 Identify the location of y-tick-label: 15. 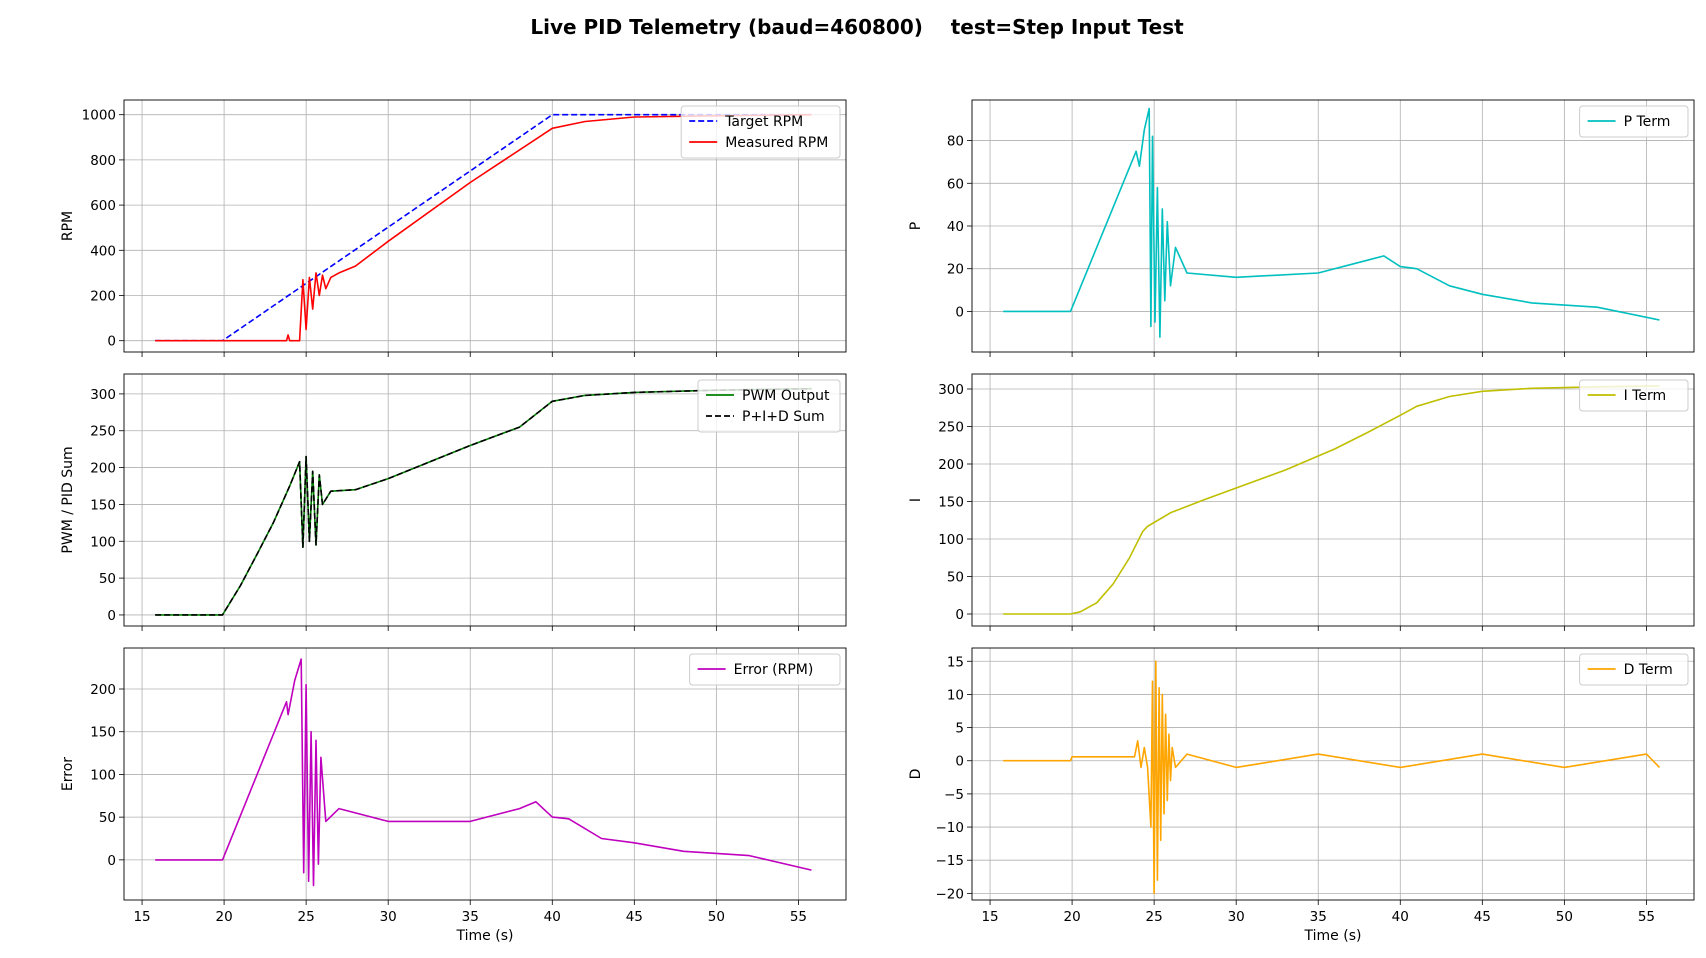
(955, 662).